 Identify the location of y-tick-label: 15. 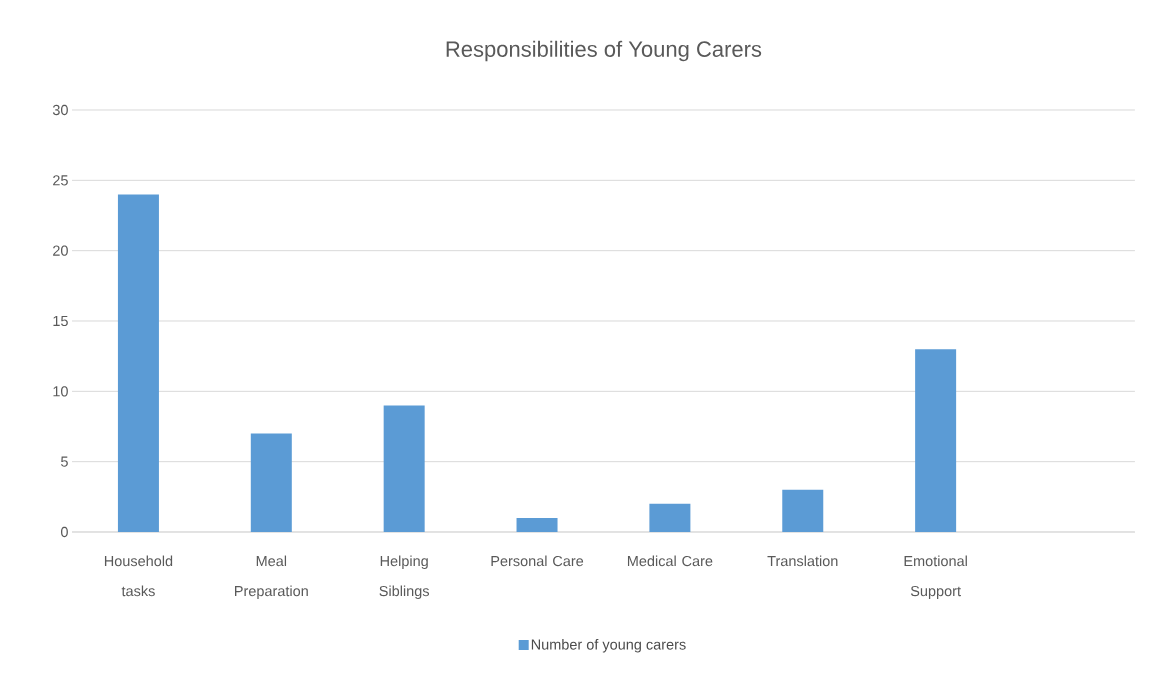
(60, 321).